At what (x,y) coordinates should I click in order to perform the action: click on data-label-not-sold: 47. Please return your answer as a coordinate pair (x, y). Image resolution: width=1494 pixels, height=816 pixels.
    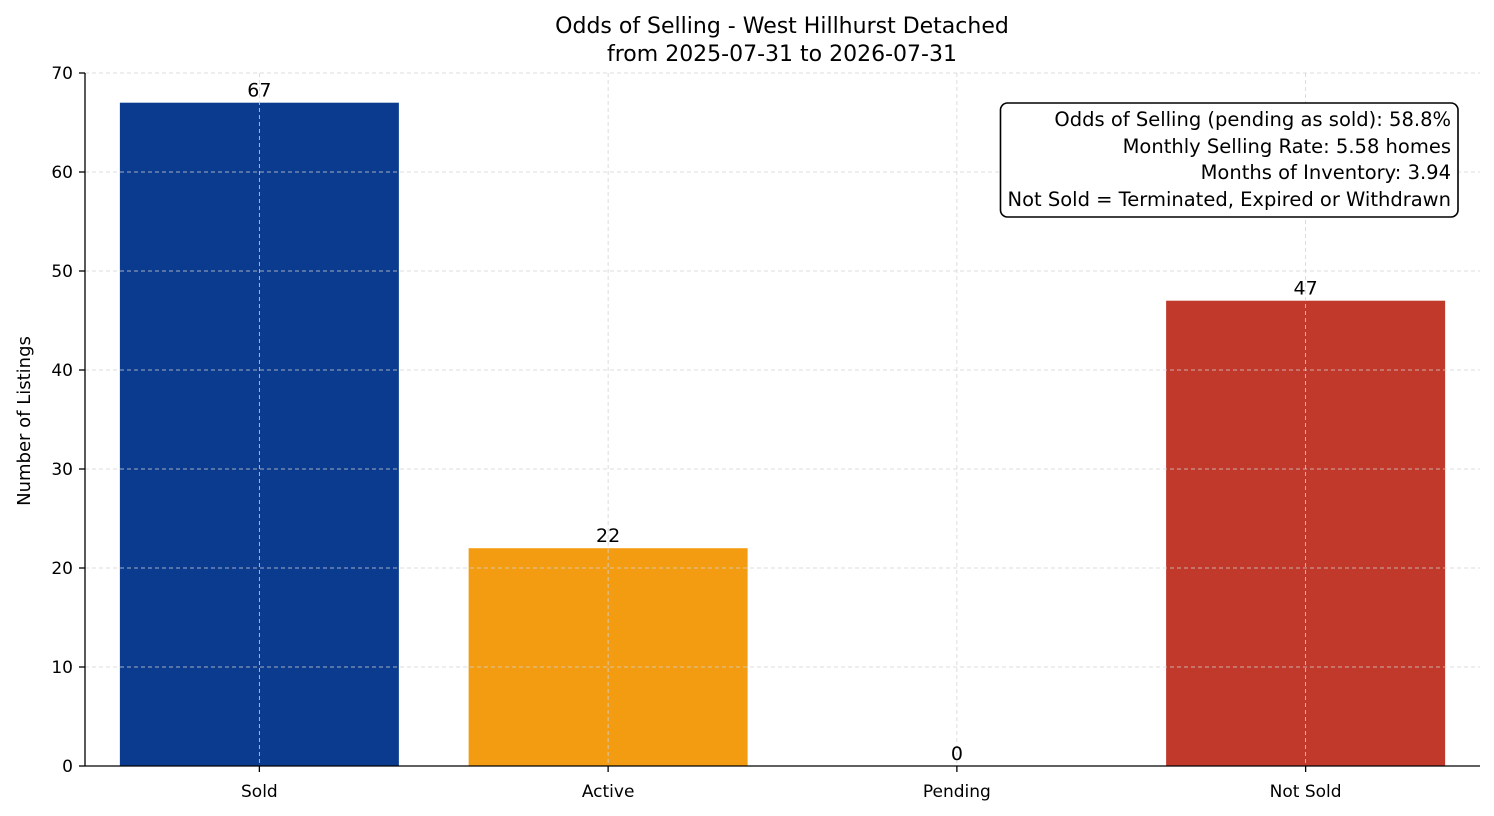
    Looking at the image, I should click on (1306, 289).